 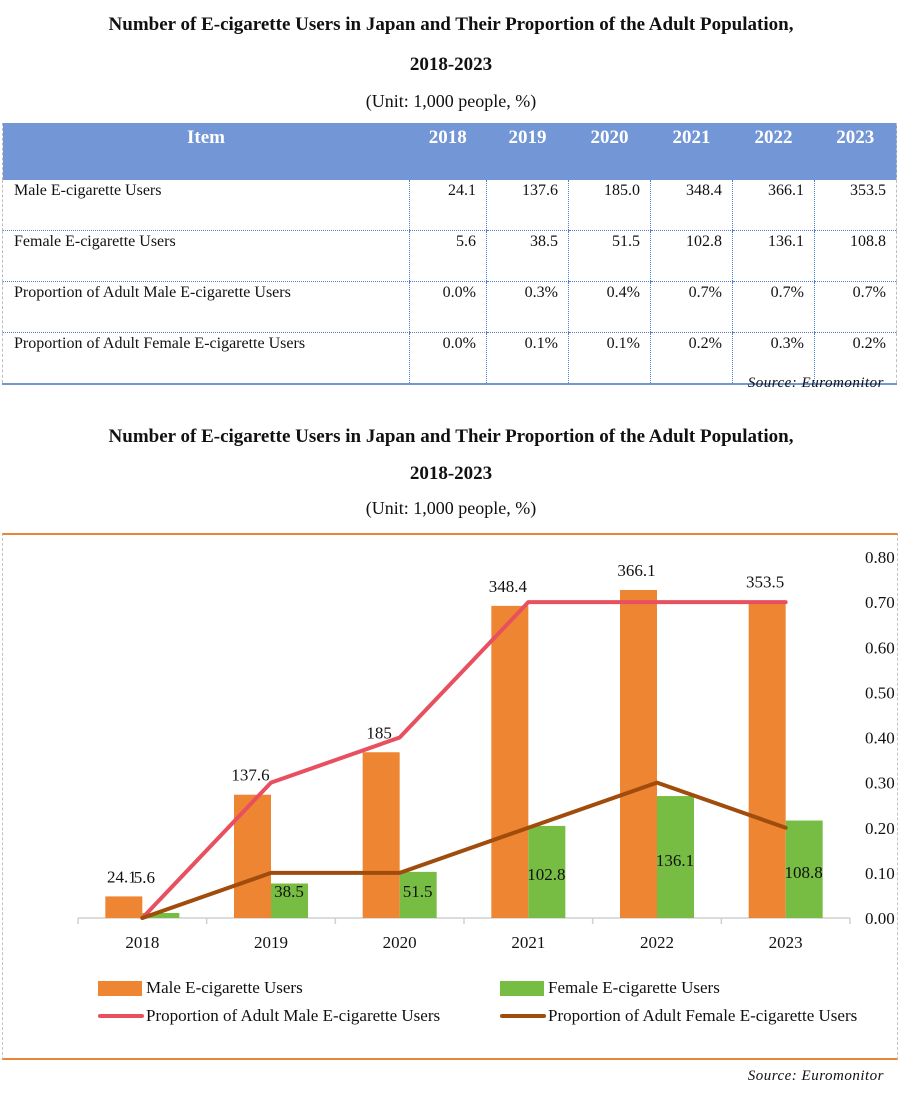 I want to click on header-year: 2018, so click(x=448, y=151).